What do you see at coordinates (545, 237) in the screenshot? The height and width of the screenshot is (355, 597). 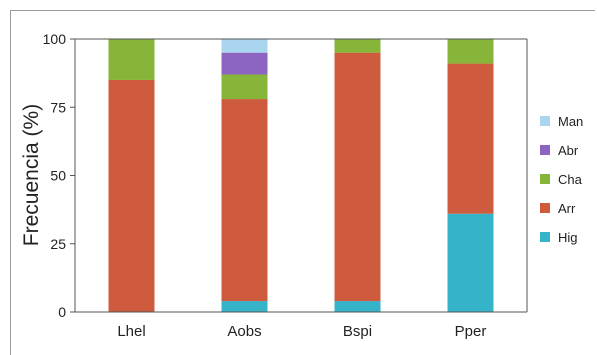 I see `legend-swatch-hig` at bounding box center [545, 237].